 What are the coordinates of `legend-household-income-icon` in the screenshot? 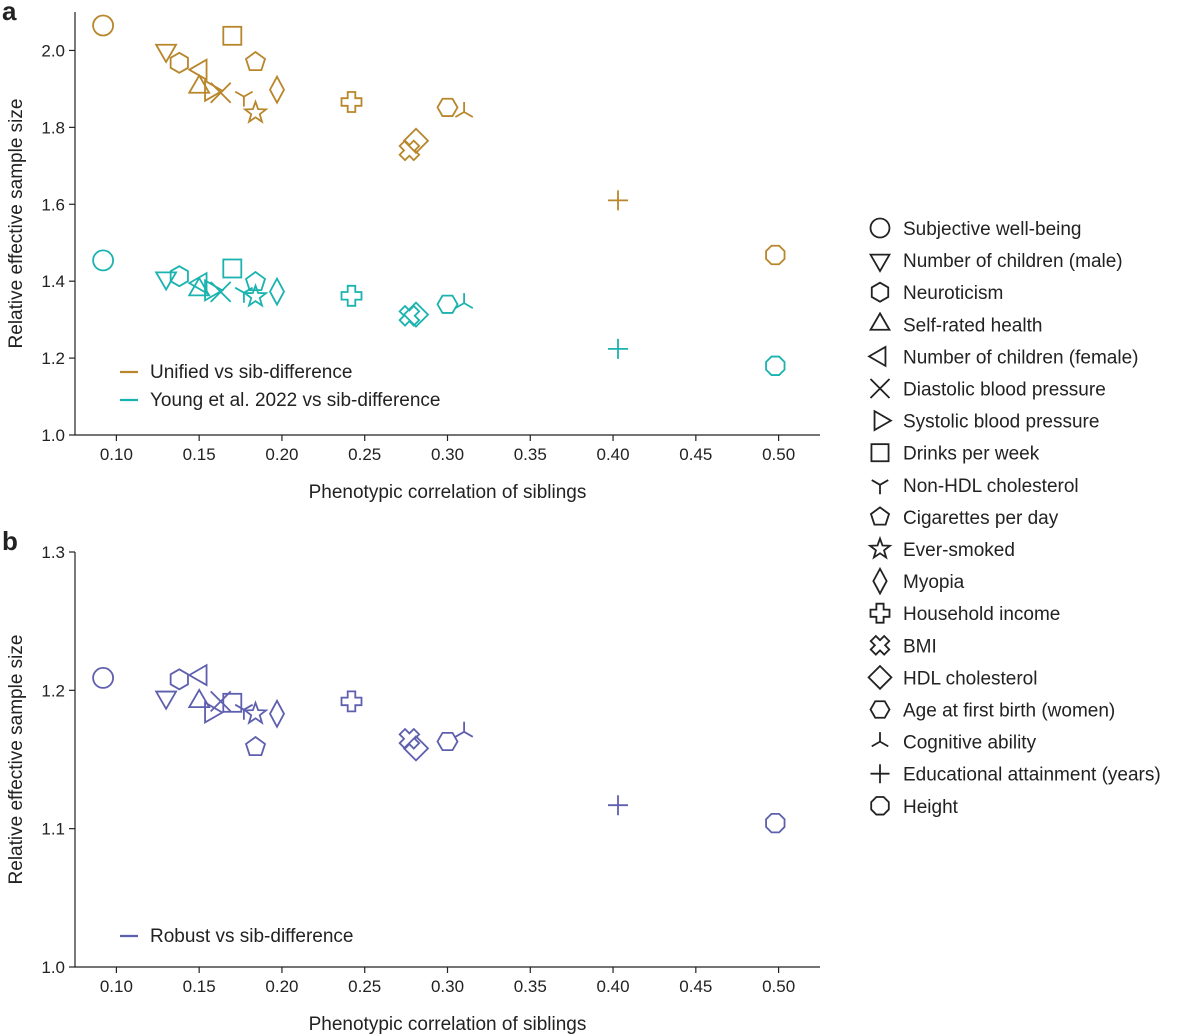 It's located at (880, 613).